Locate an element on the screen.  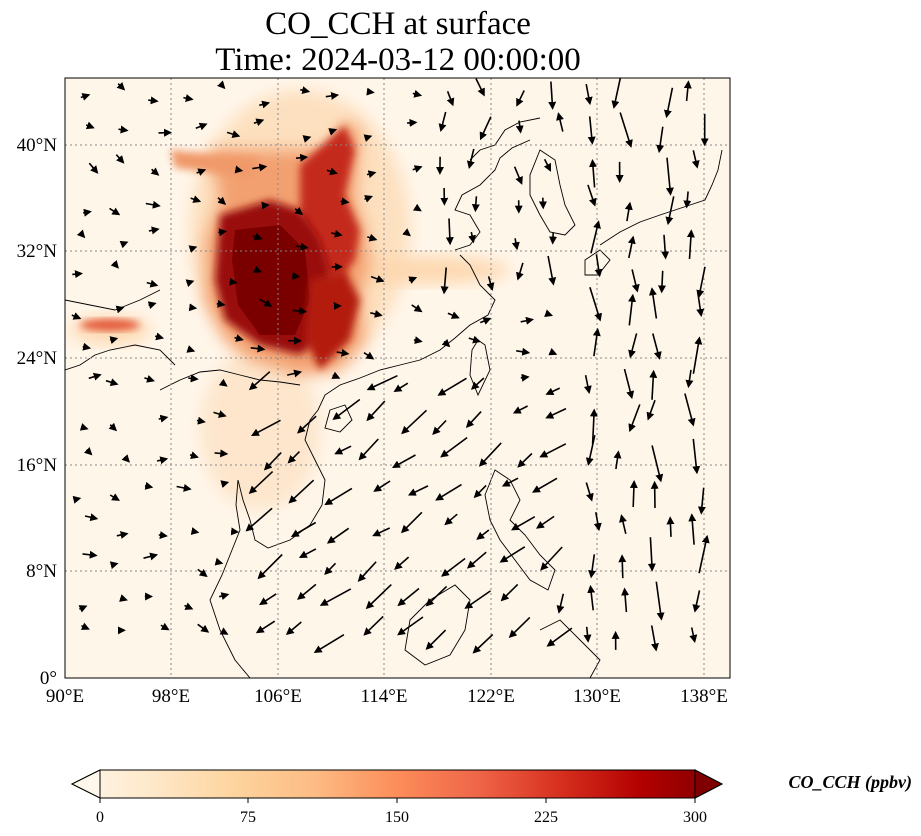
lon-tick-label: 90°E is located at coordinates (65, 696).